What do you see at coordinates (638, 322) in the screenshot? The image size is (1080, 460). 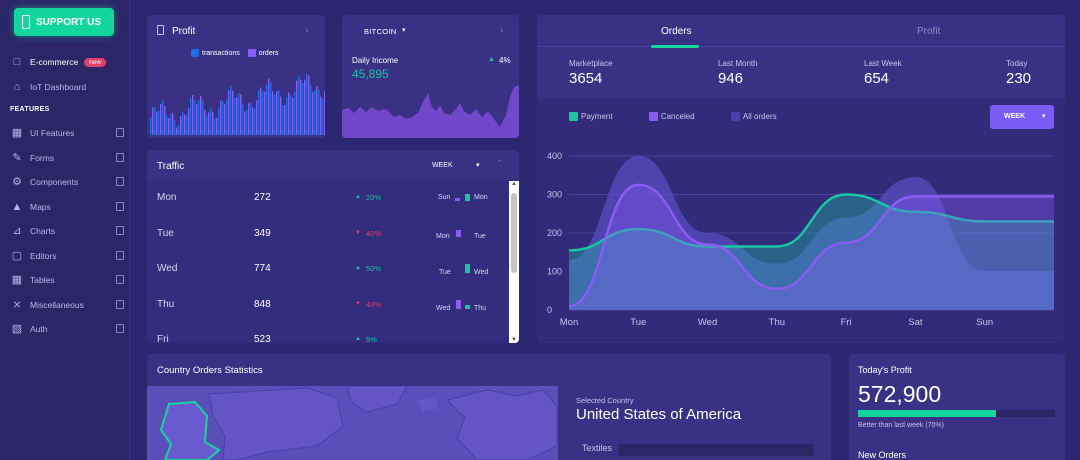 I see `x-tick-label: Tue` at bounding box center [638, 322].